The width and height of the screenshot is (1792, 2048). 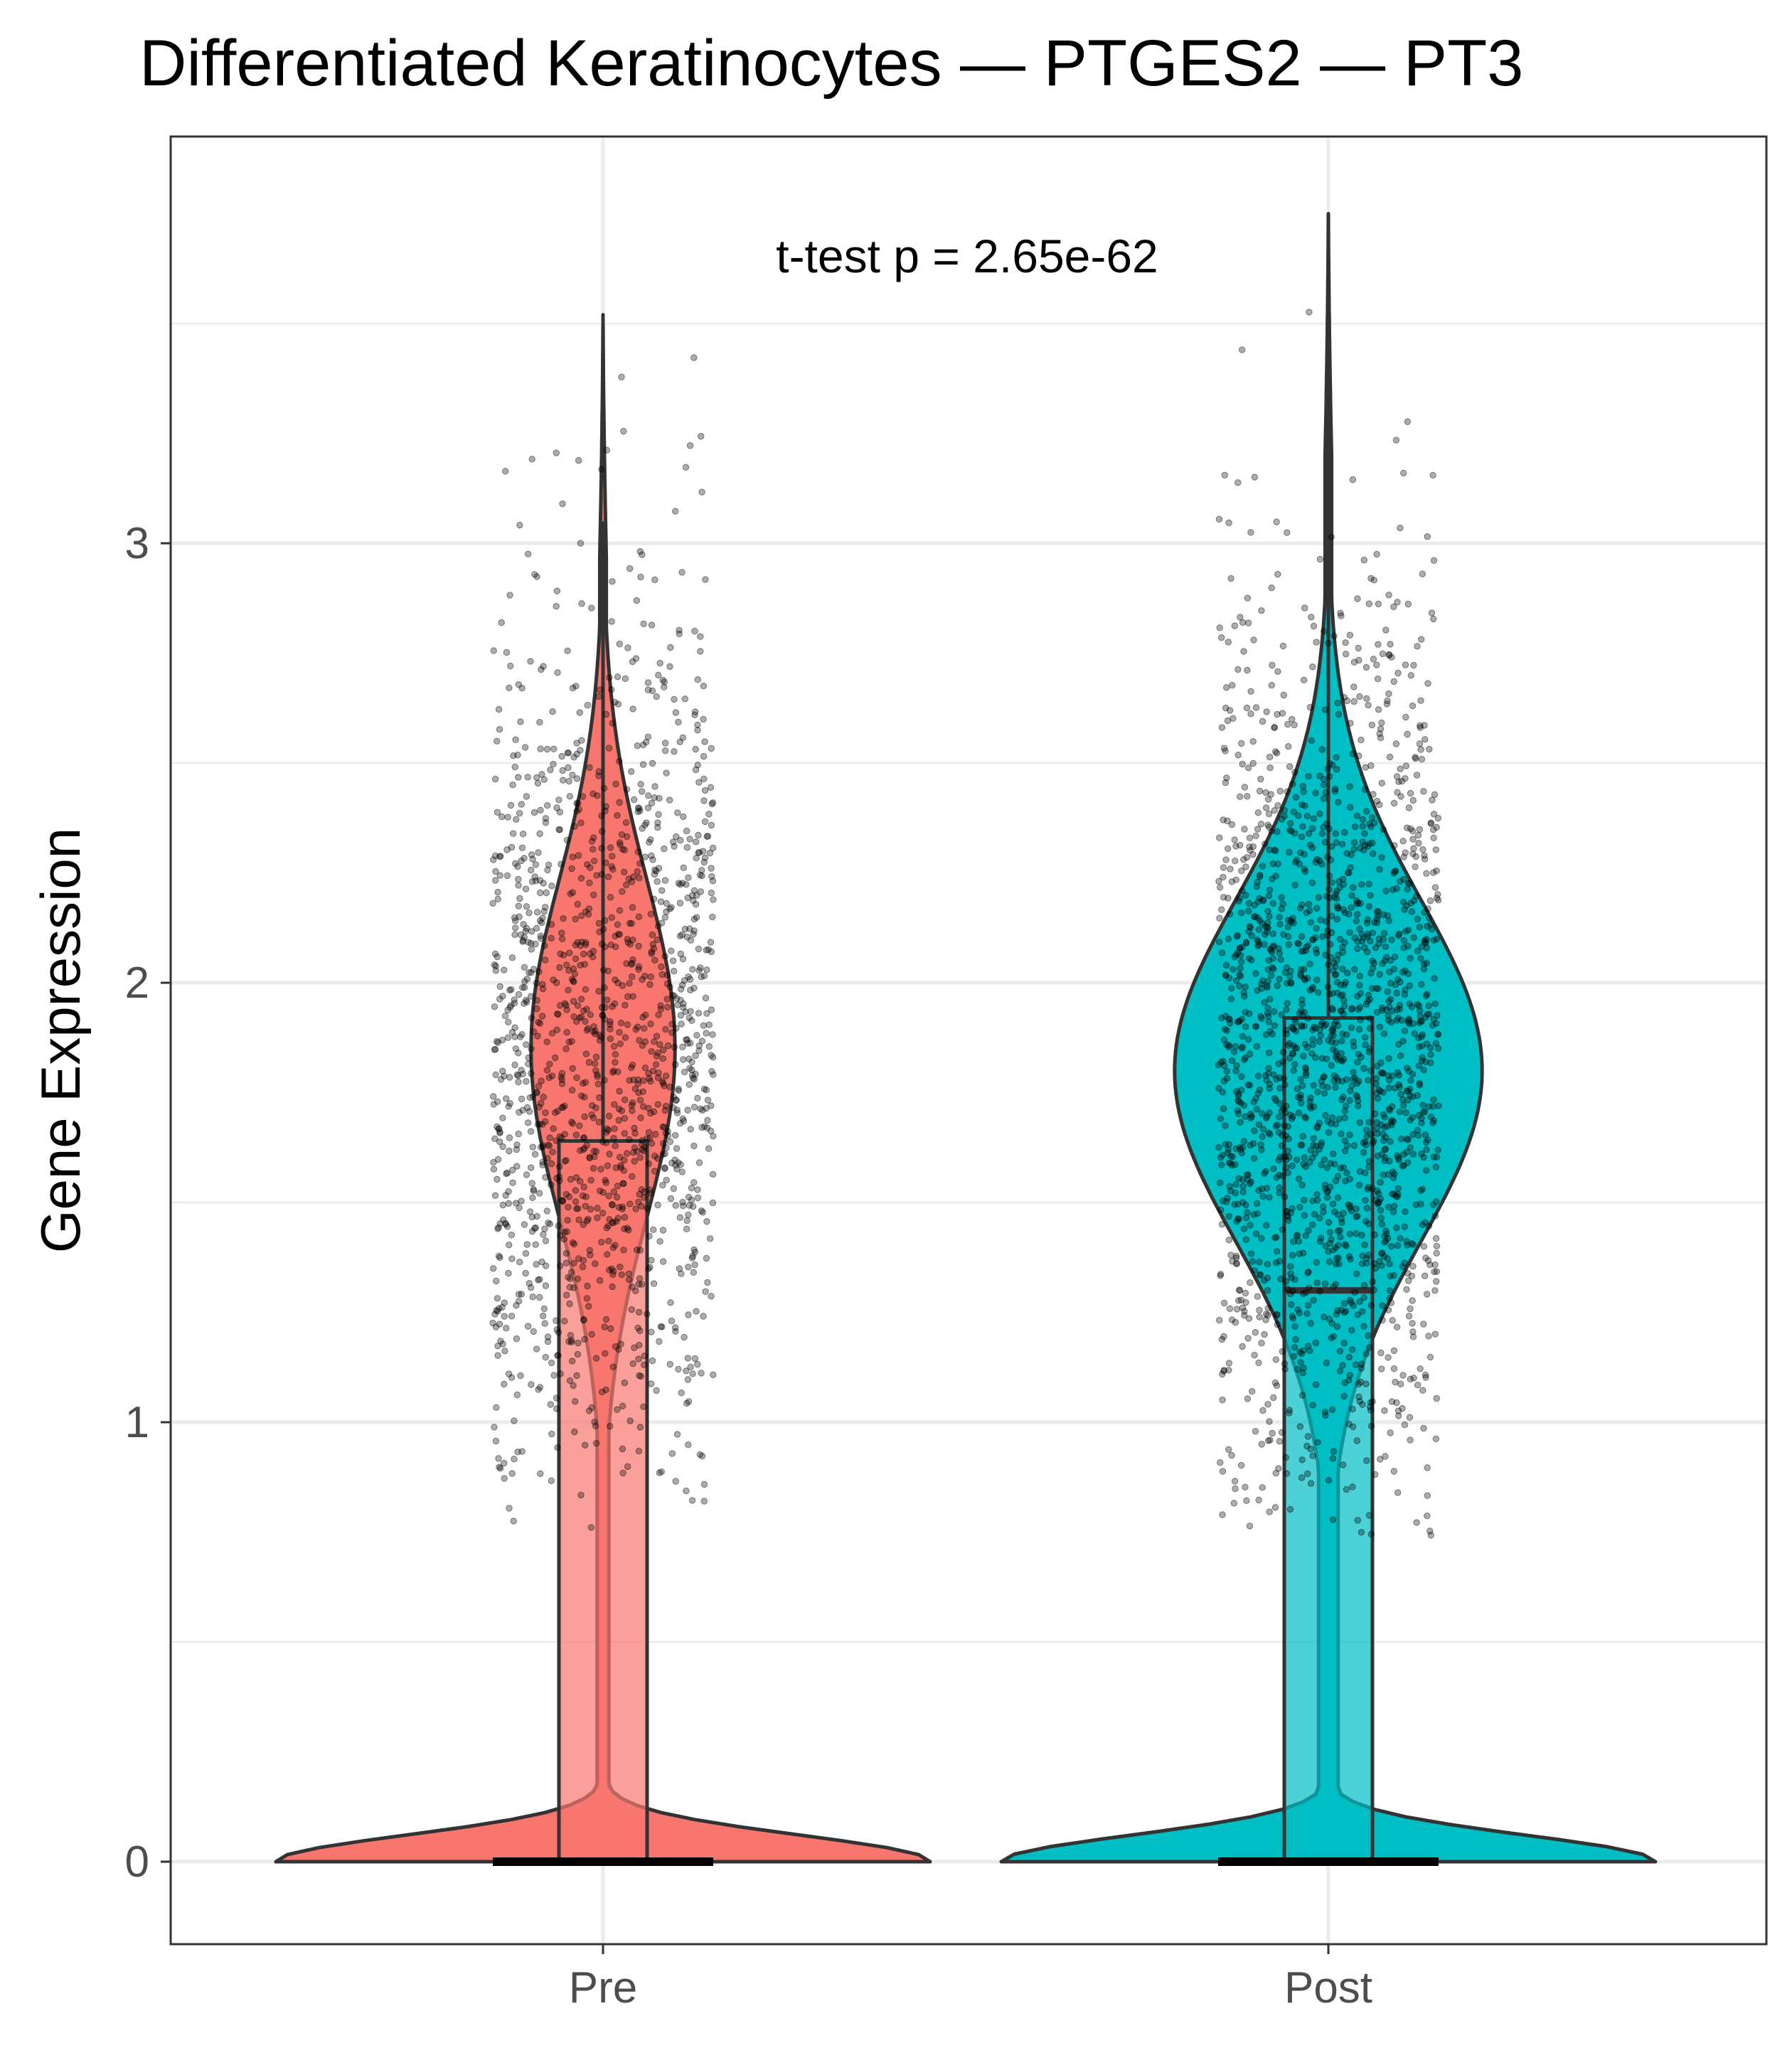 I want to click on x-tick-label-post: Post, so click(x=1328, y=1987).